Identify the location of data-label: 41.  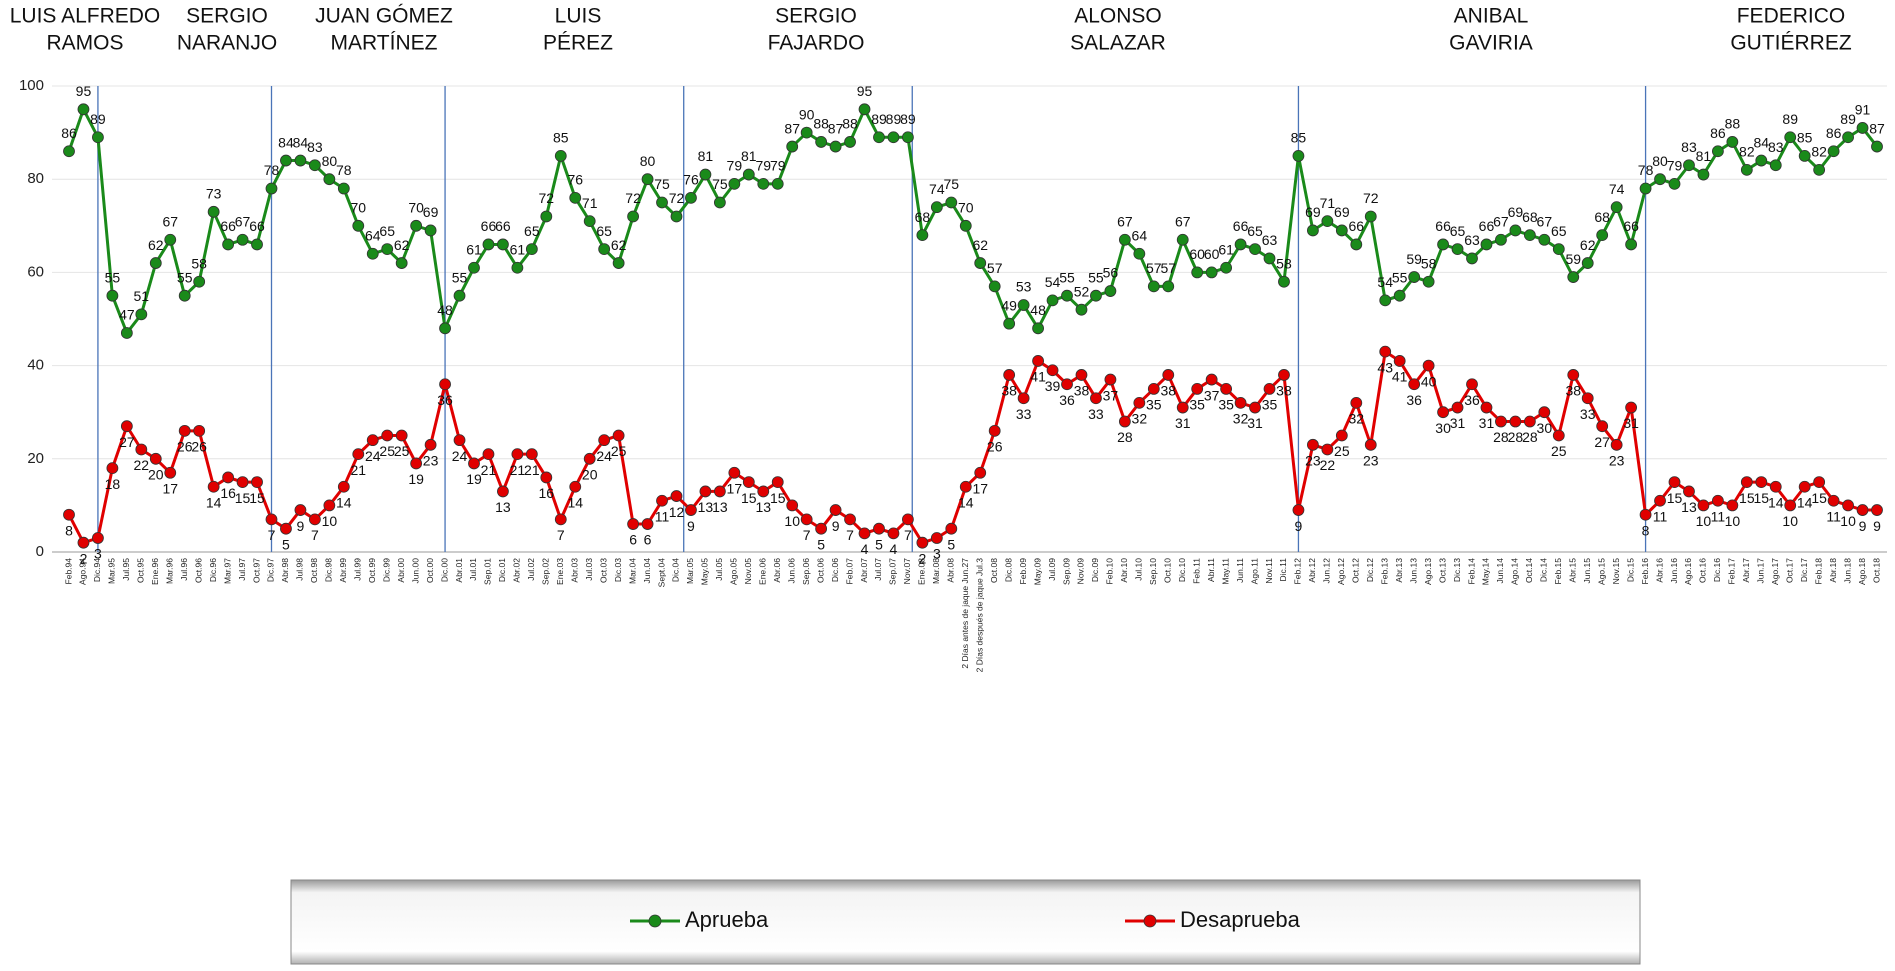
(1400, 377).